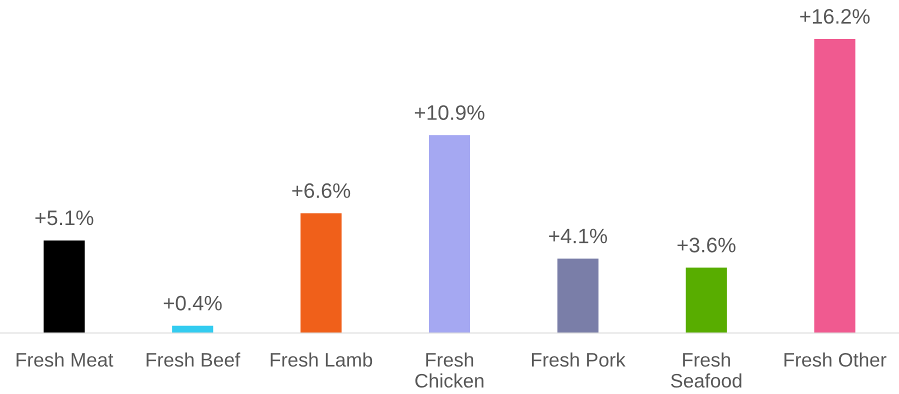 This screenshot has width=899, height=394. What do you see at coordinates (193, 303) in the screenshot?
I see `data-label: +0.4%` at bounding box center [193, 303].